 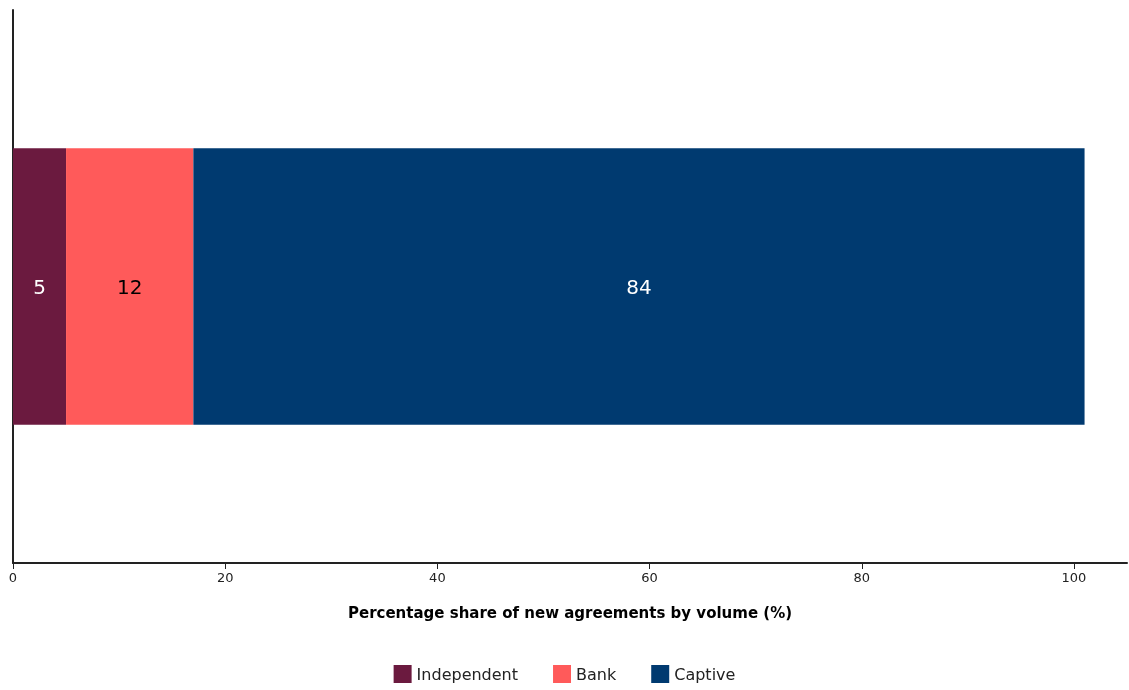 I want to click on legend-label: Captive, so click(x=705, y=674).